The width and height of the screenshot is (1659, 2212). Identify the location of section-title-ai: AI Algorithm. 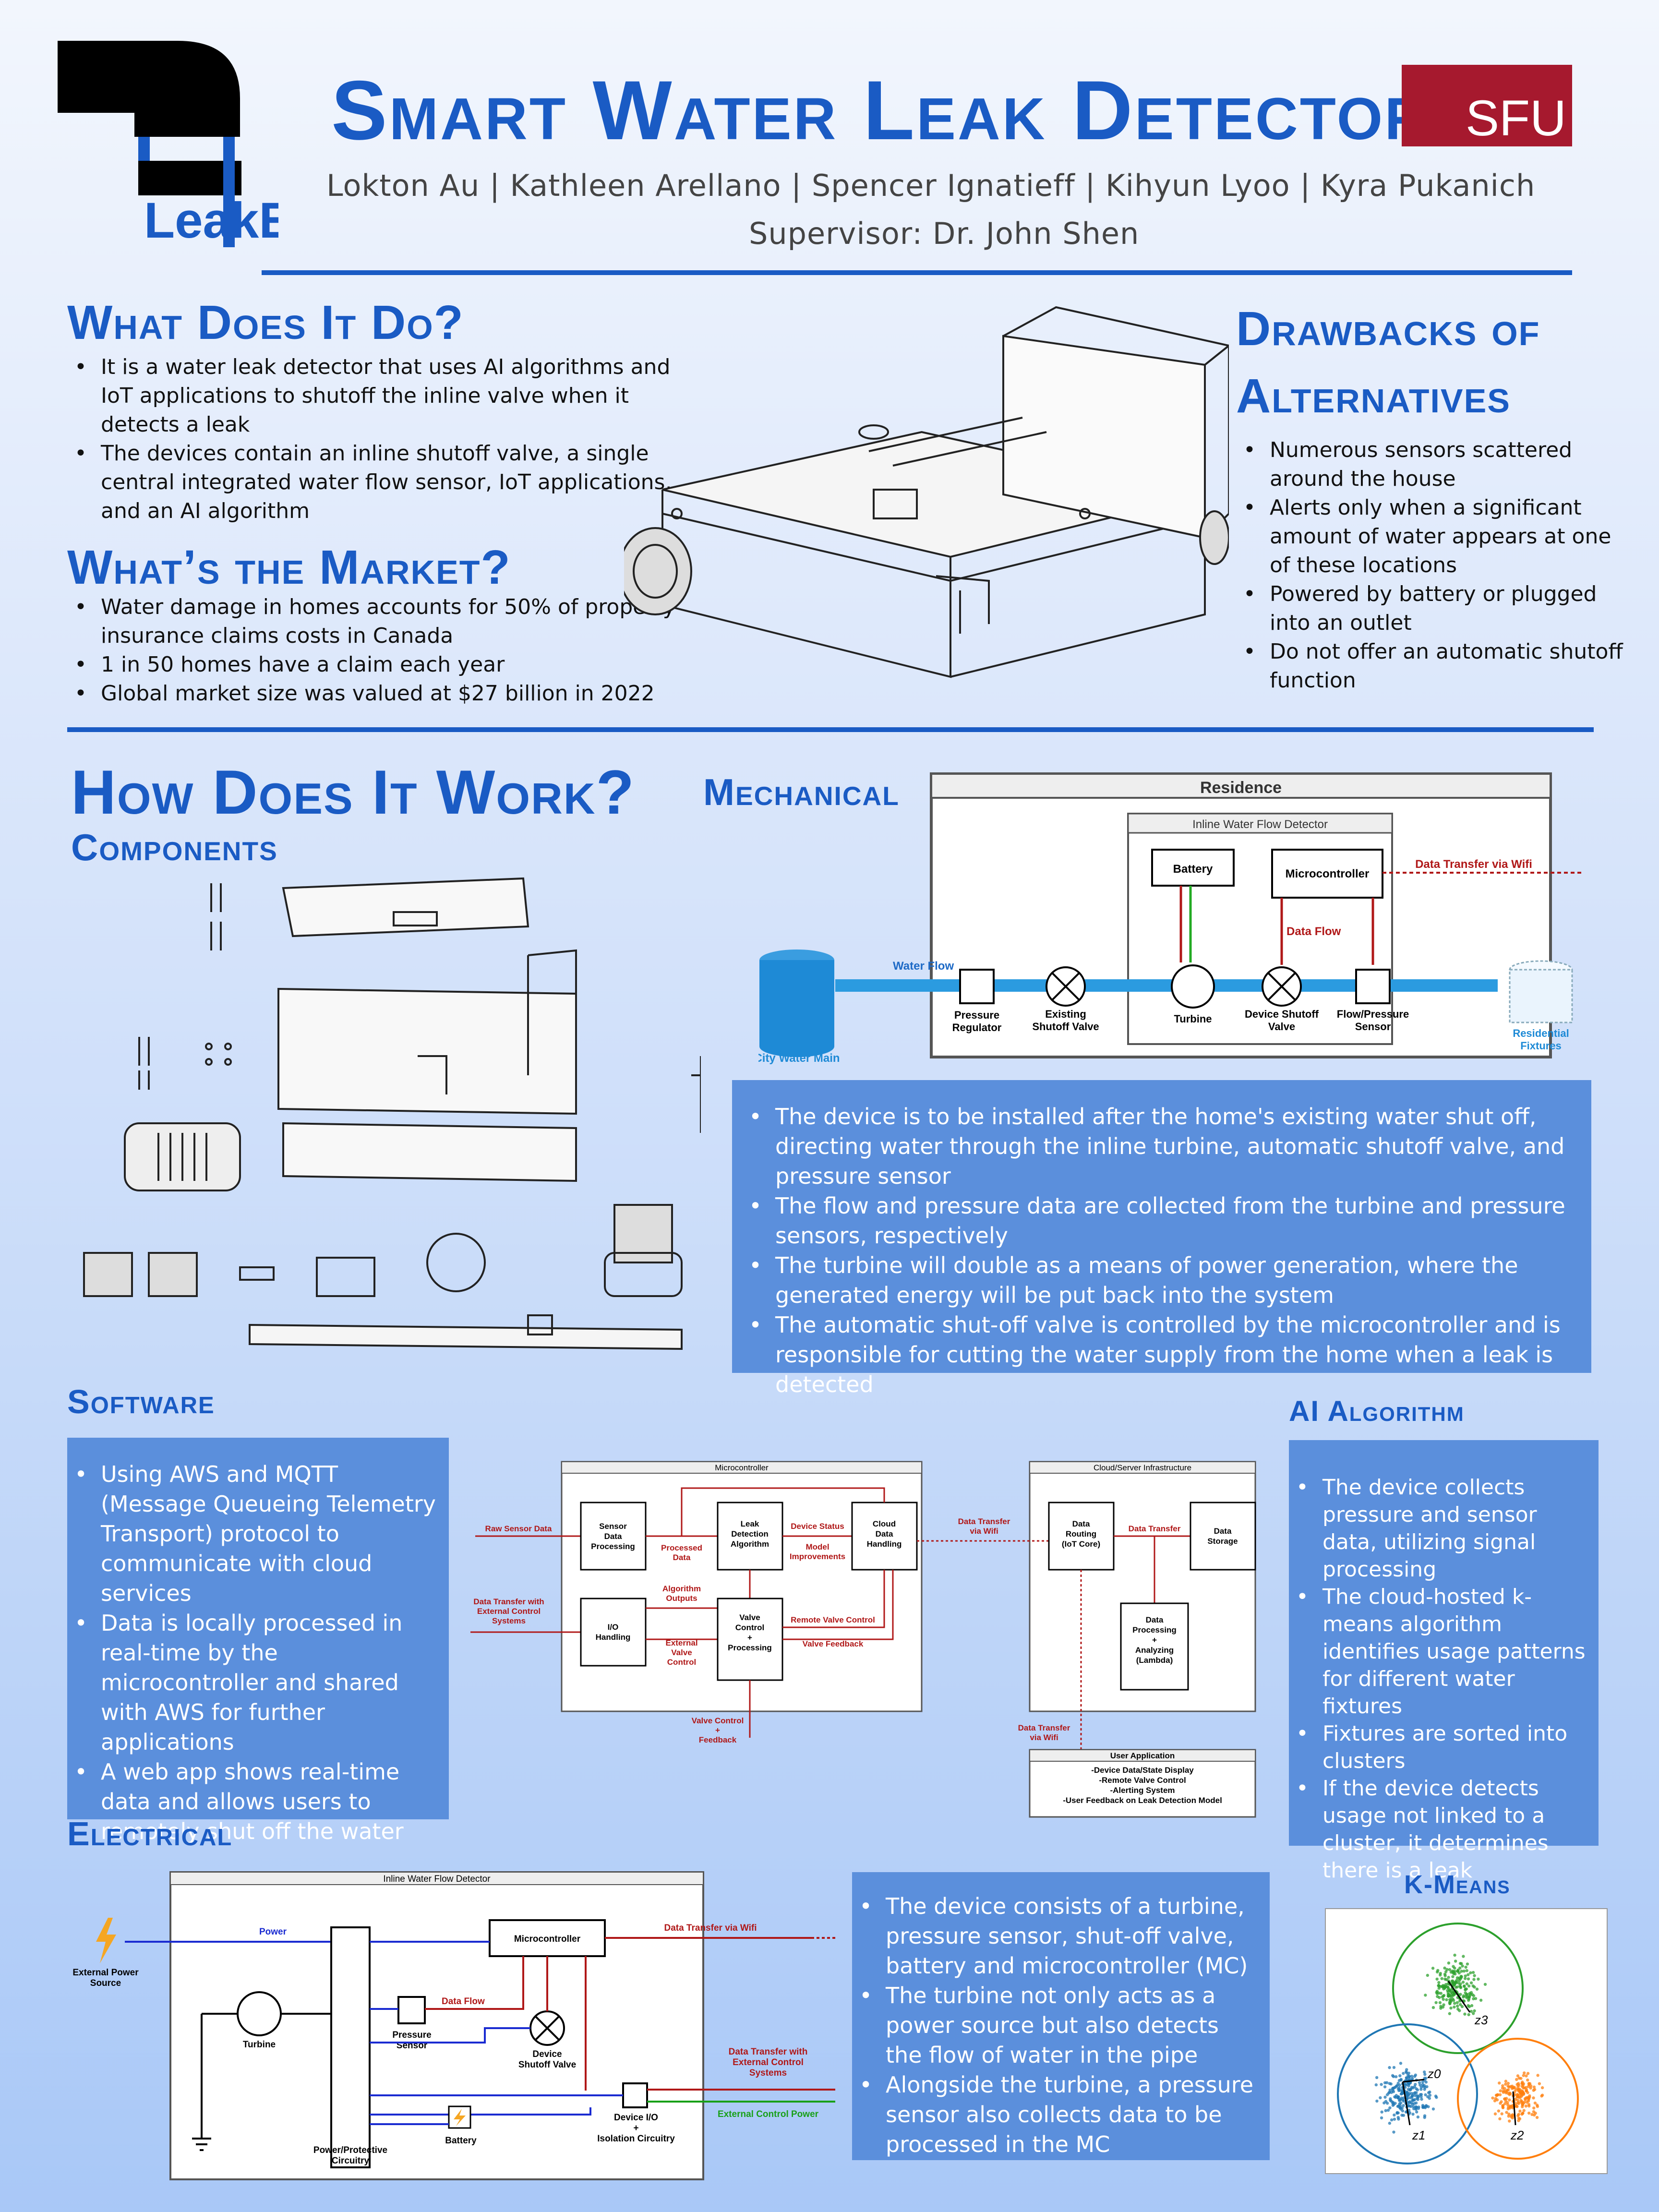
(1377, 1411).